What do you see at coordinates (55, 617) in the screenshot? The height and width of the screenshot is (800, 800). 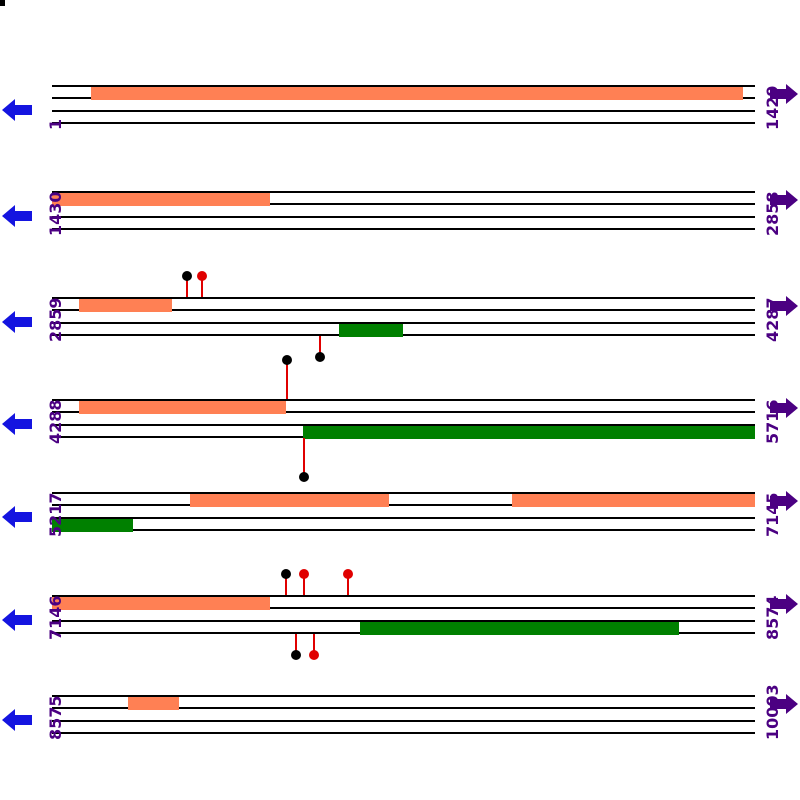 I see `row-start-coordinate: 7146` at bounding box center [55, 617].